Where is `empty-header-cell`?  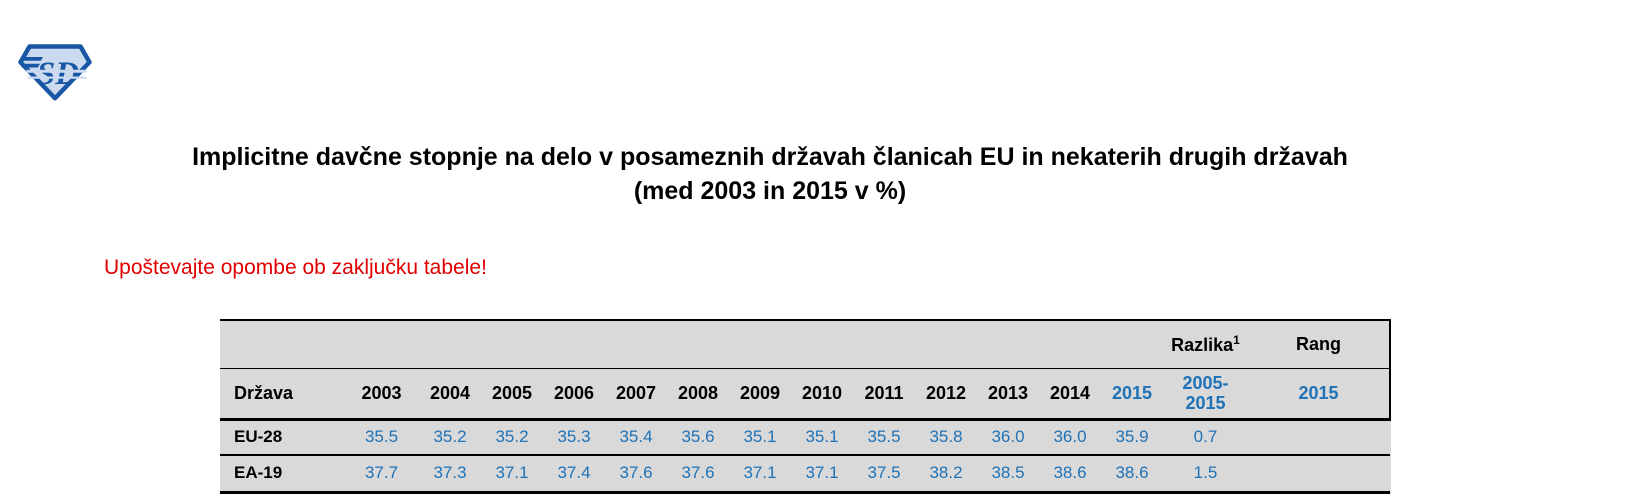
empty-header-cell is located at coordinates (691, 344).